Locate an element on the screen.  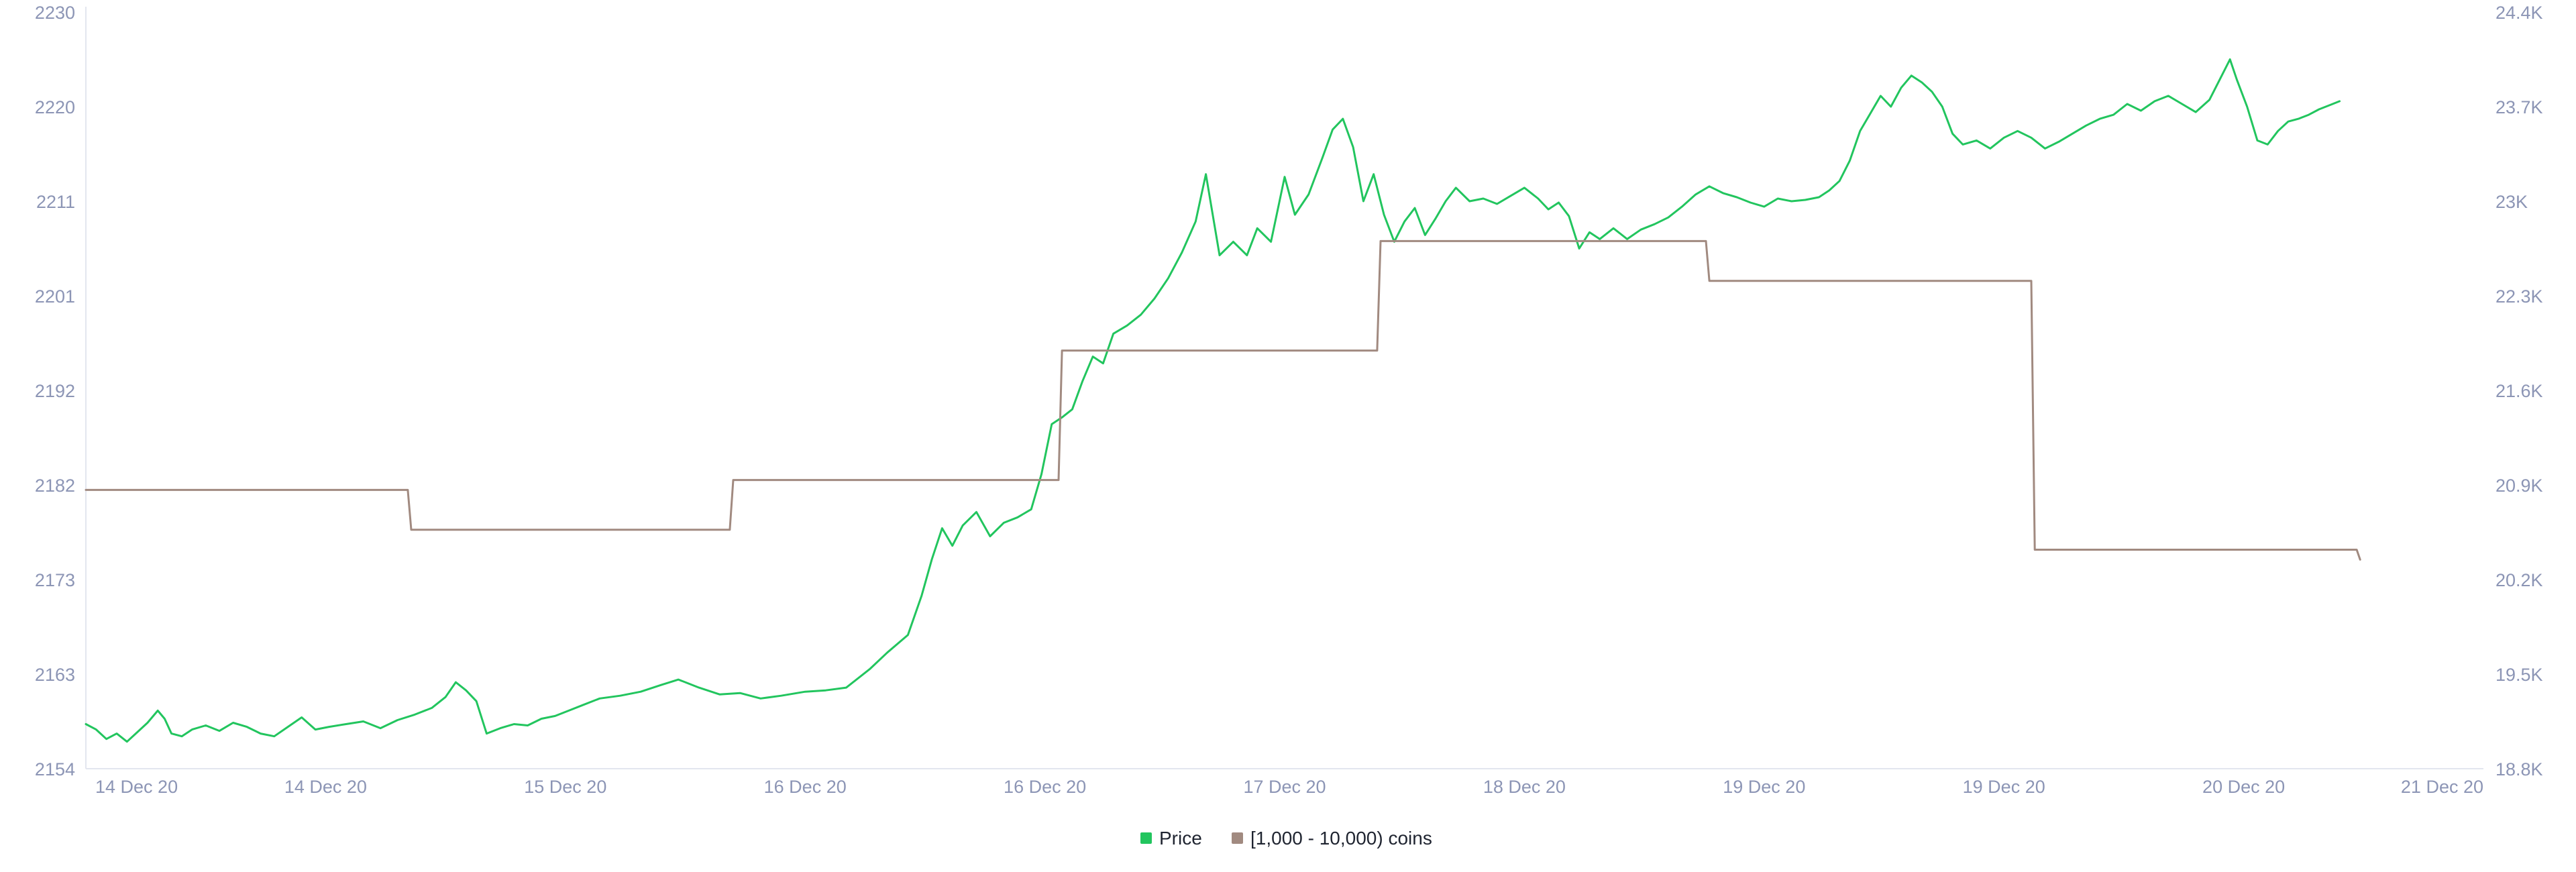
left-axis-tick-label: 2192 is located at coordinates (55, 391).